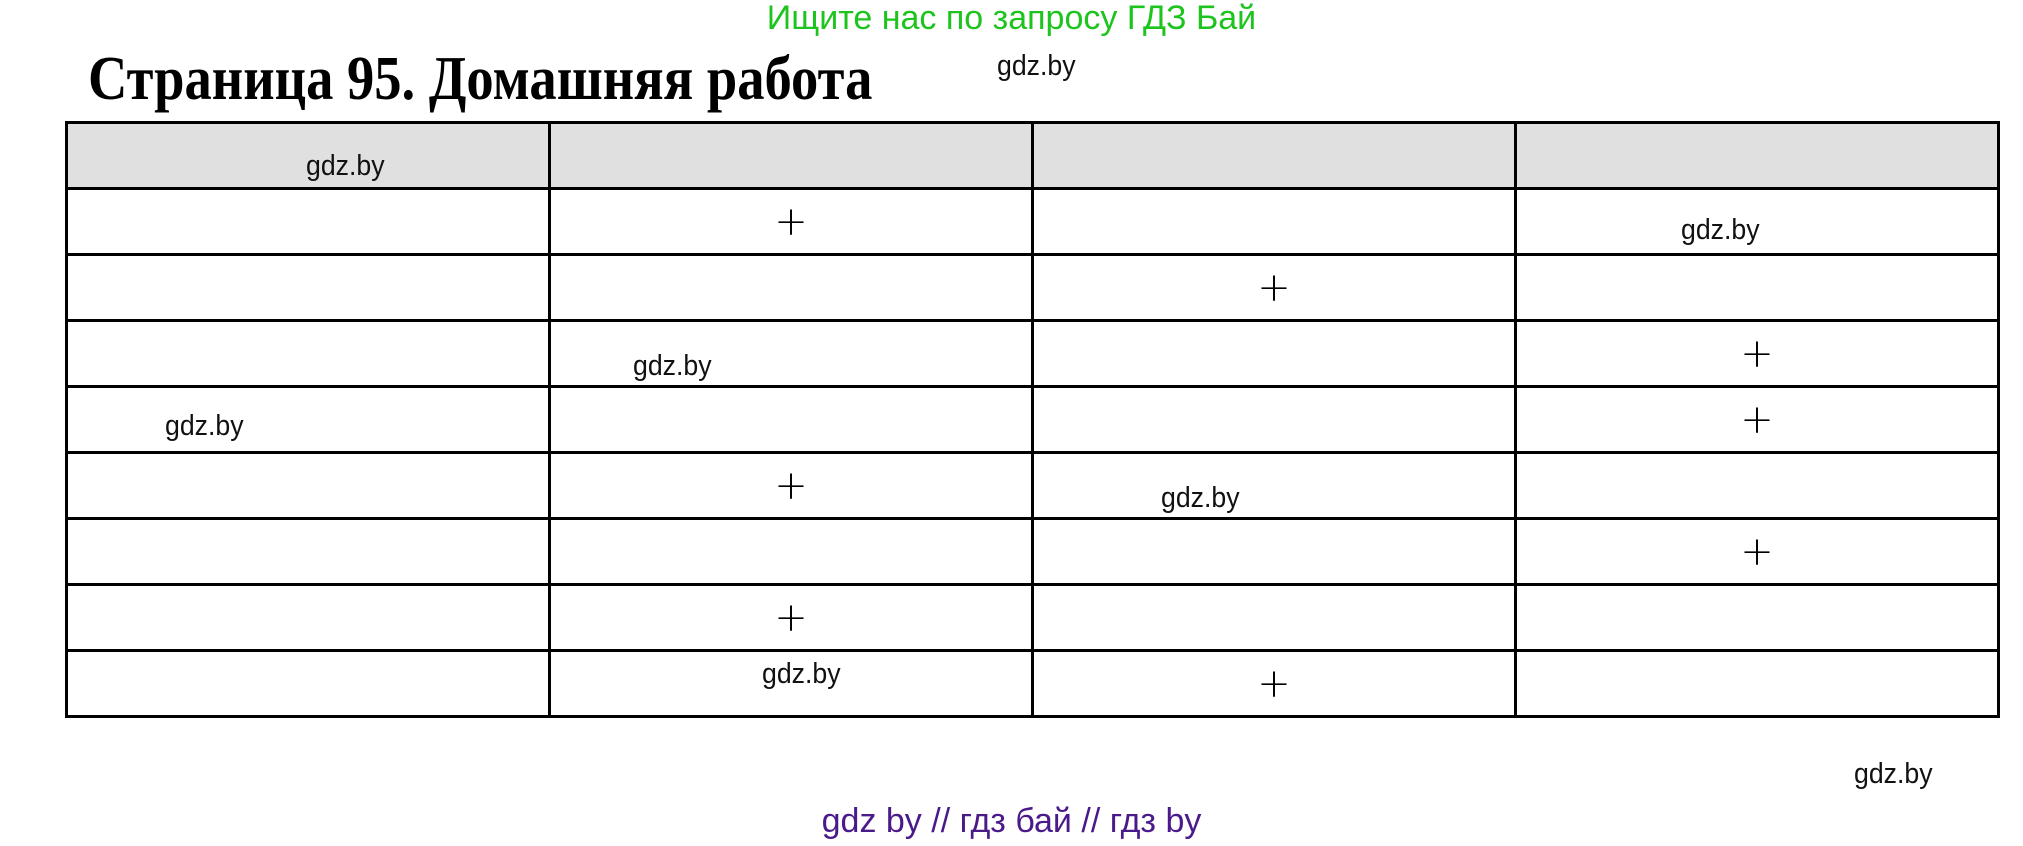  What do you see at coordinates (480, 79) in the screenshot?
I see `page-title: Страница 95. Домашняя работа` at bounding box center [480, 79].